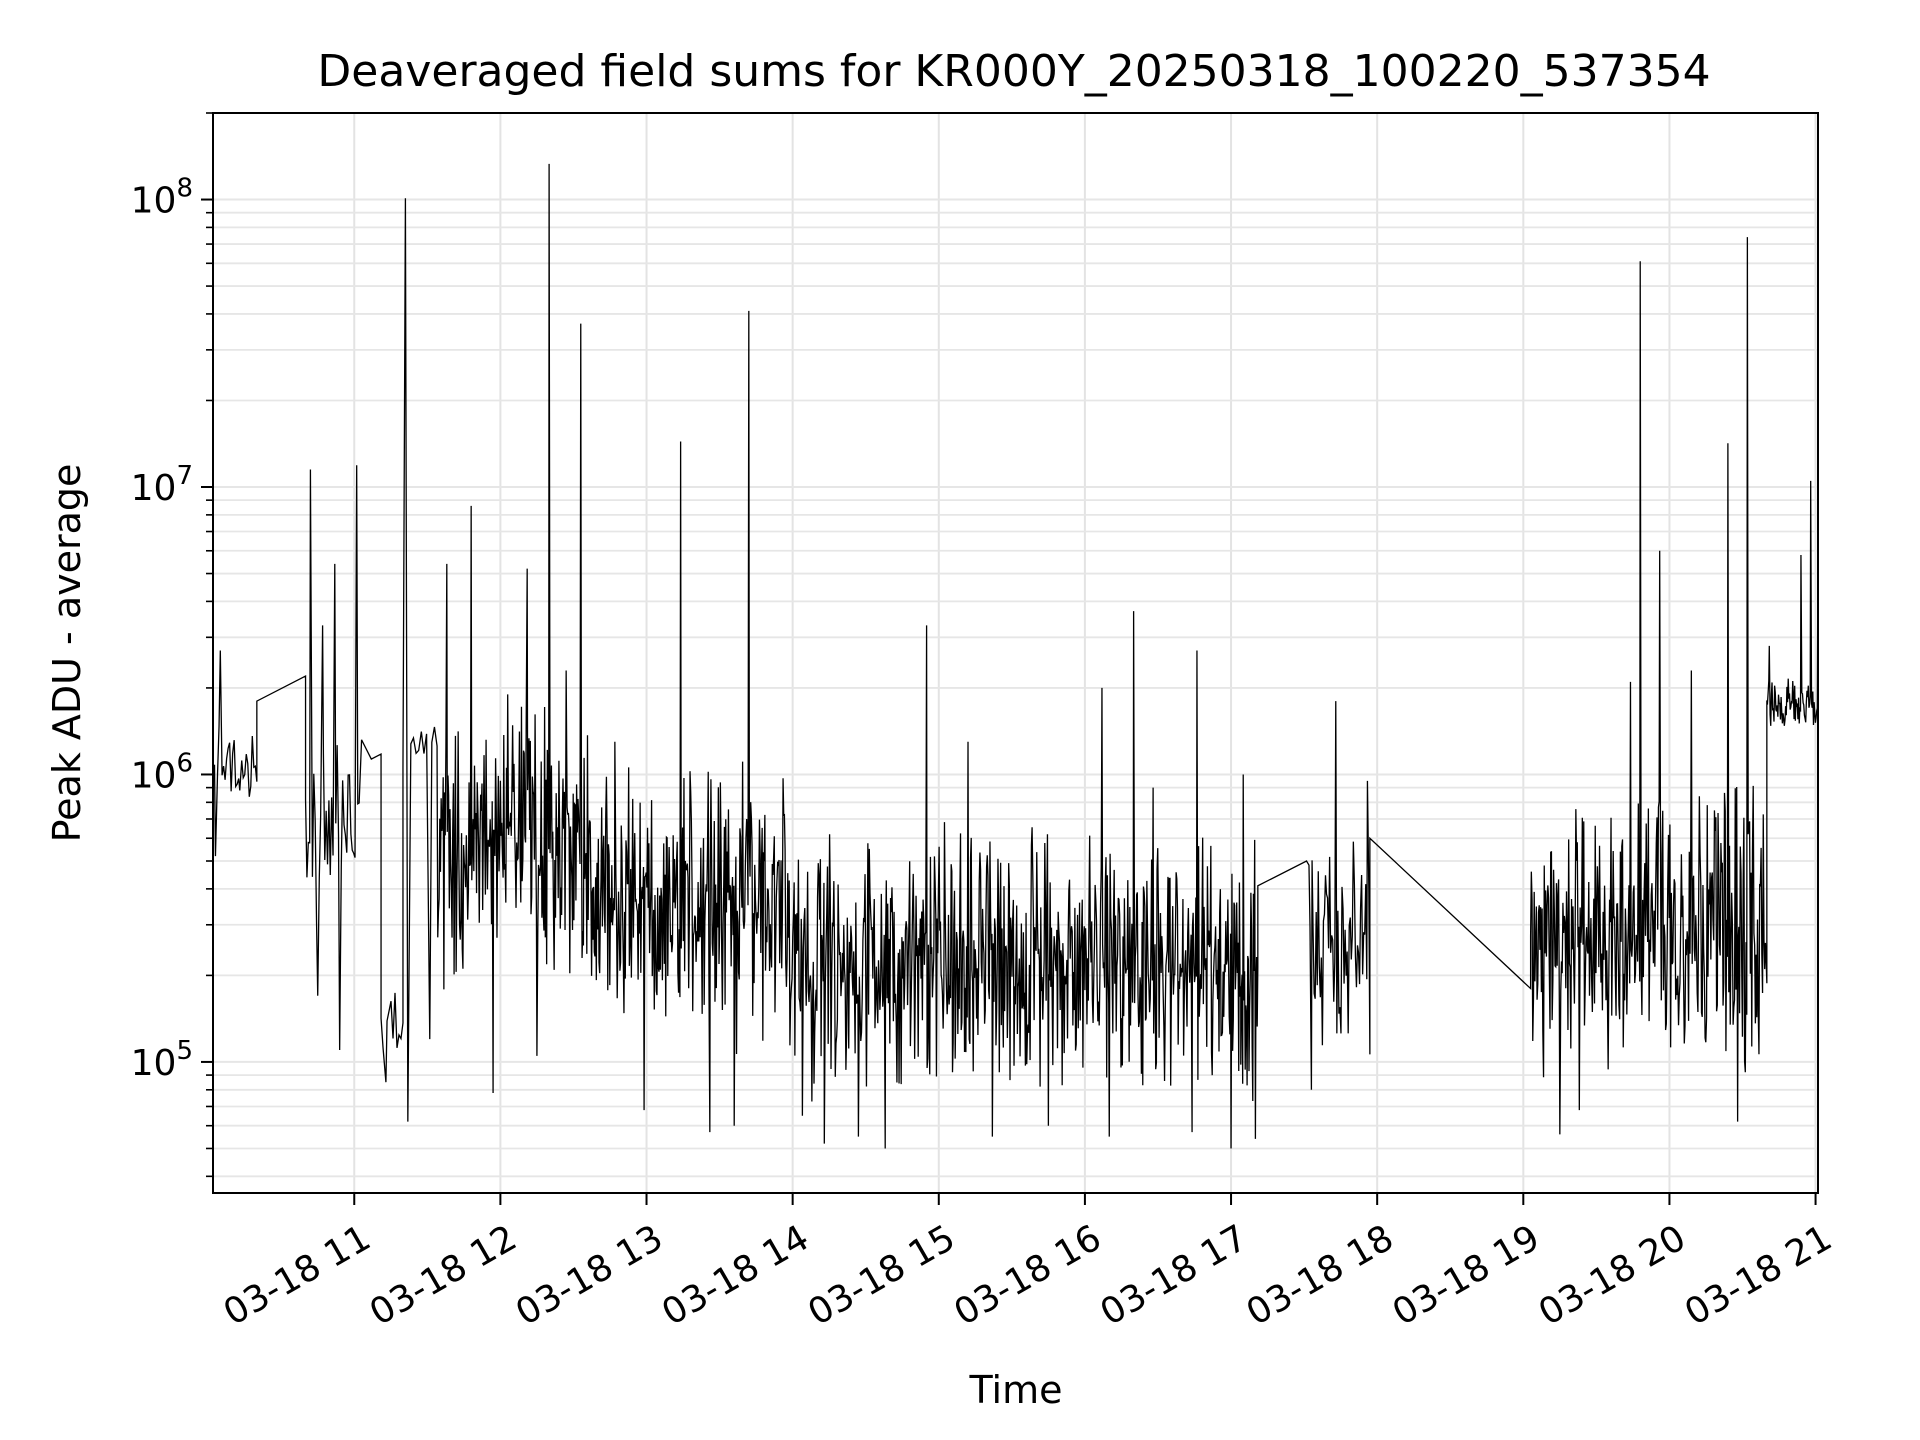  Describe the element at coordinates (162, 772) in the screenshot. I see `y-tick-label: 10⁶` at that location.